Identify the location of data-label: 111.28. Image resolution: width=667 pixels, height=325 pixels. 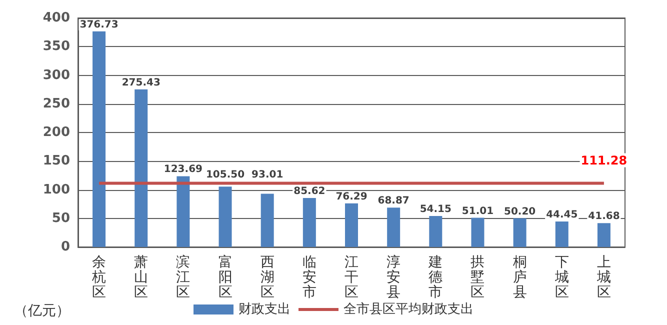
(604, 160).